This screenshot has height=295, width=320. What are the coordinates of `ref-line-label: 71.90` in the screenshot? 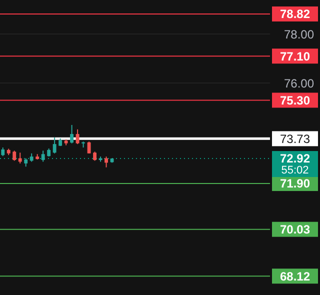 It's located at (295, 183).